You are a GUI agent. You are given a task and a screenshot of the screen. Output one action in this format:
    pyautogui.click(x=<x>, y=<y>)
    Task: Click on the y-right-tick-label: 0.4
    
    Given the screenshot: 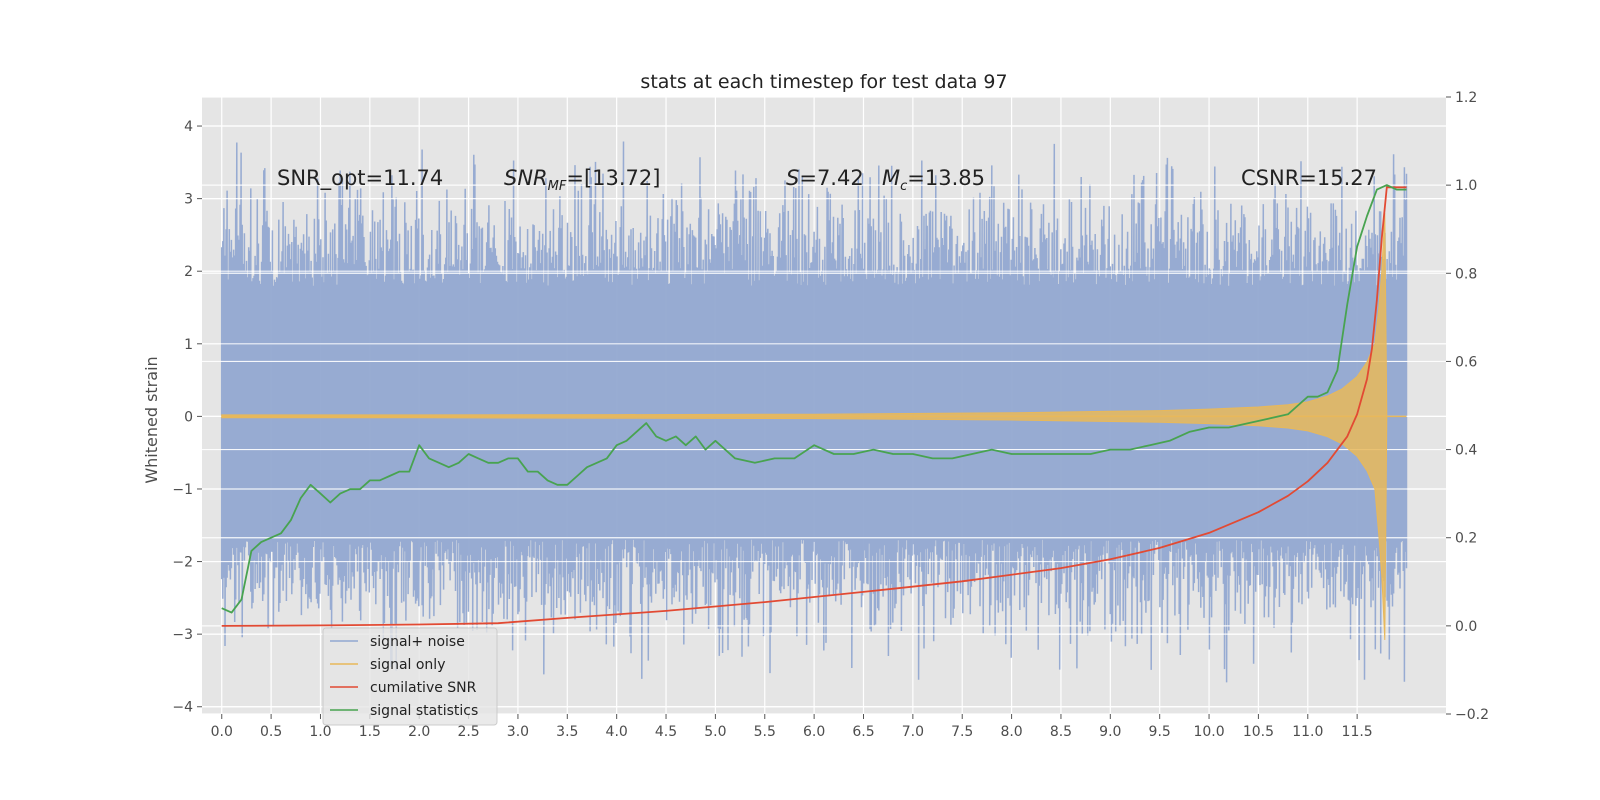 What is the action you would take?
    pyautogui.click(x=1466, y=451)
    